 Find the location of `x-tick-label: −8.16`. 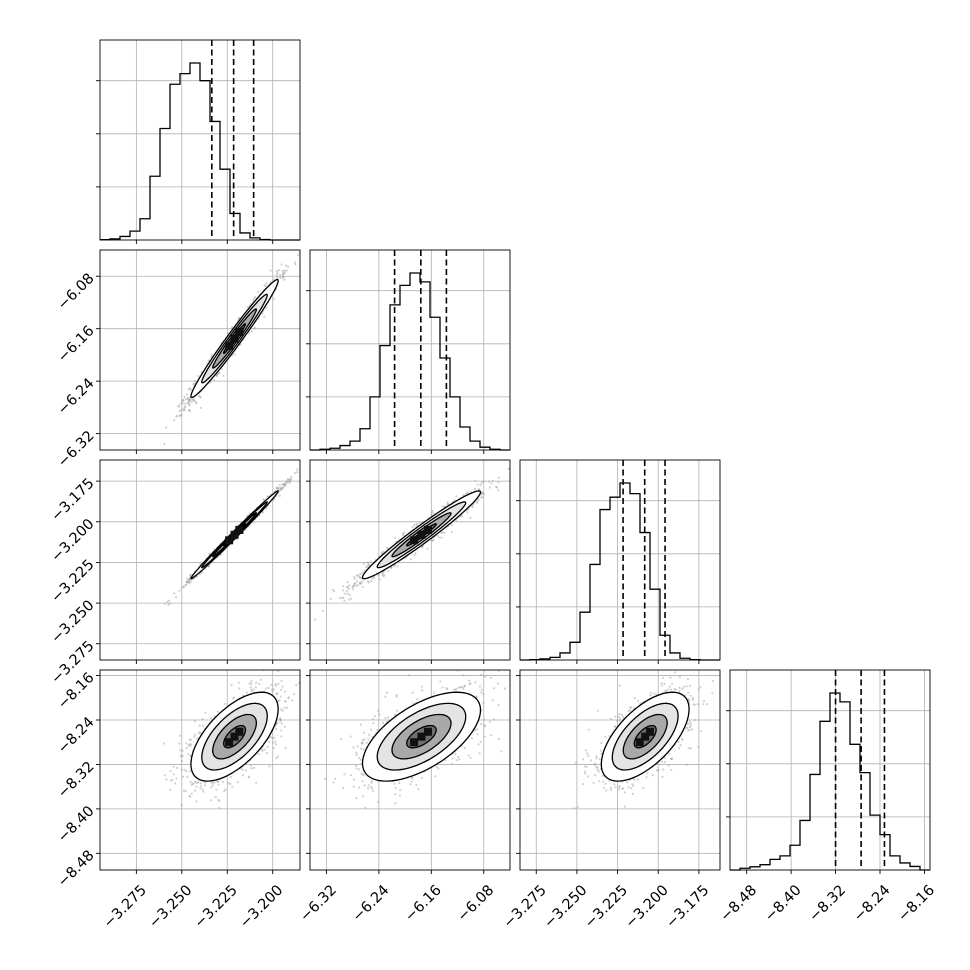

x-tick-label: −8.16 is located at coordinates (916, 903).